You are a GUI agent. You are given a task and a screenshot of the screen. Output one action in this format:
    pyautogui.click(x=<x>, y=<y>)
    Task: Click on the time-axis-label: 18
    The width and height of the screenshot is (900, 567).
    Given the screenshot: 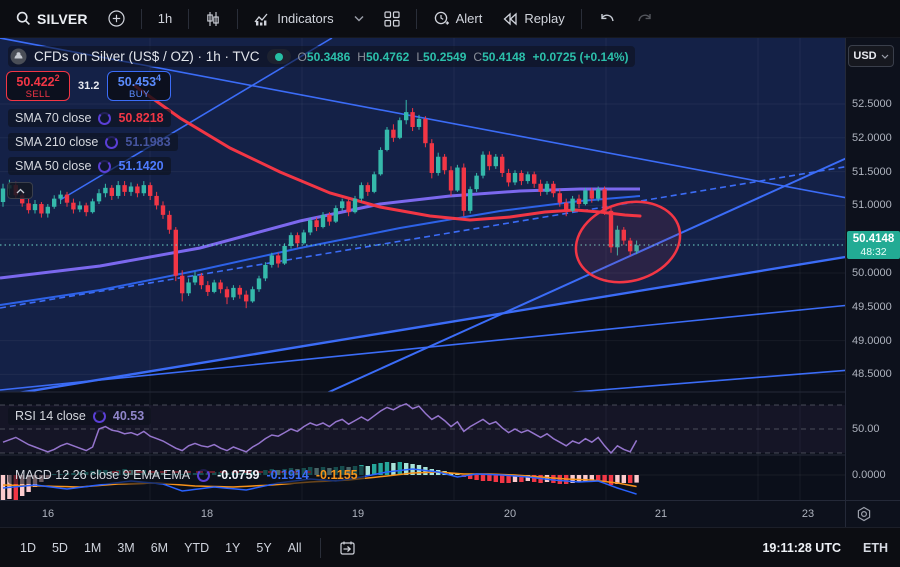 What is the action you would take?
    pyautogui.click(x=207, y=514)
    